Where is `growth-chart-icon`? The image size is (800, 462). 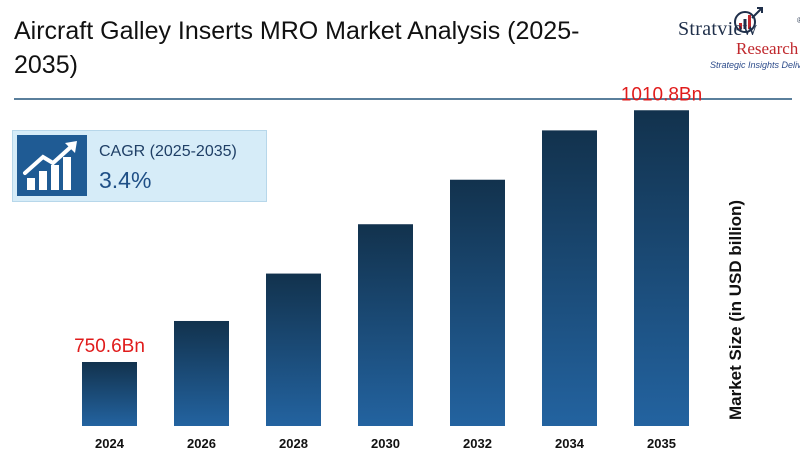
growth-chart-icon is located at coordinates (52, 165).